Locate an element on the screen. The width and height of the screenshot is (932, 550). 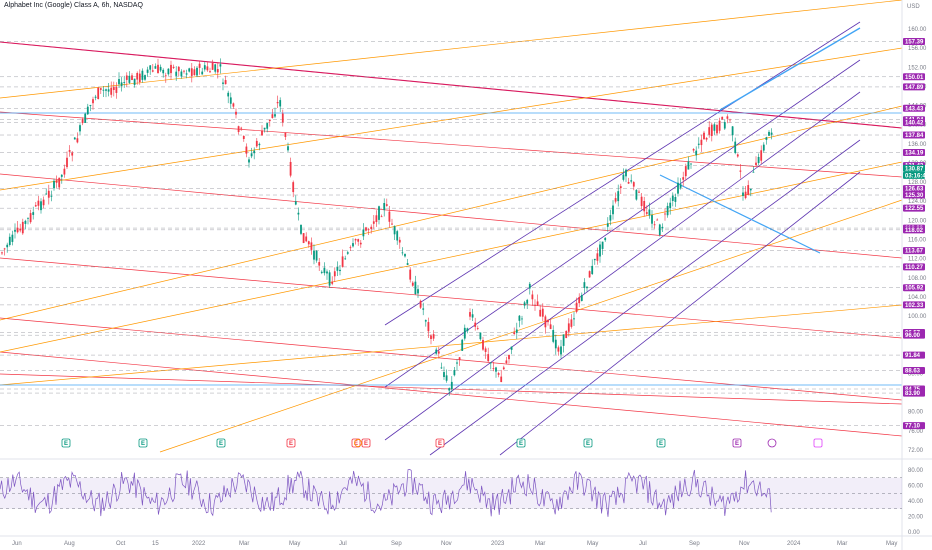
earnings-letter: E is located at coordinates (221, 444).